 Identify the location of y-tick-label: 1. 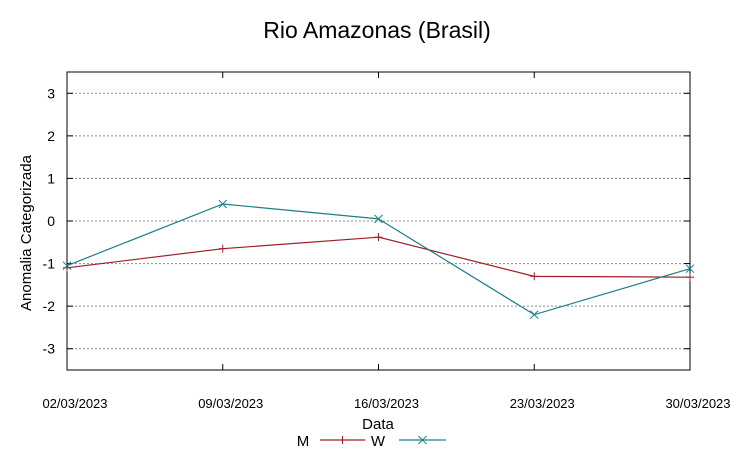
(51, 178).